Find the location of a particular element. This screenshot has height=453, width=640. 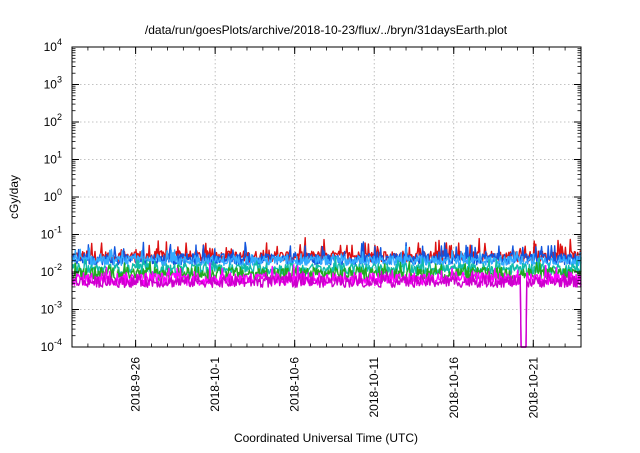

x-tick-label: 2018-10-6 is located at coordinates (295, 384).